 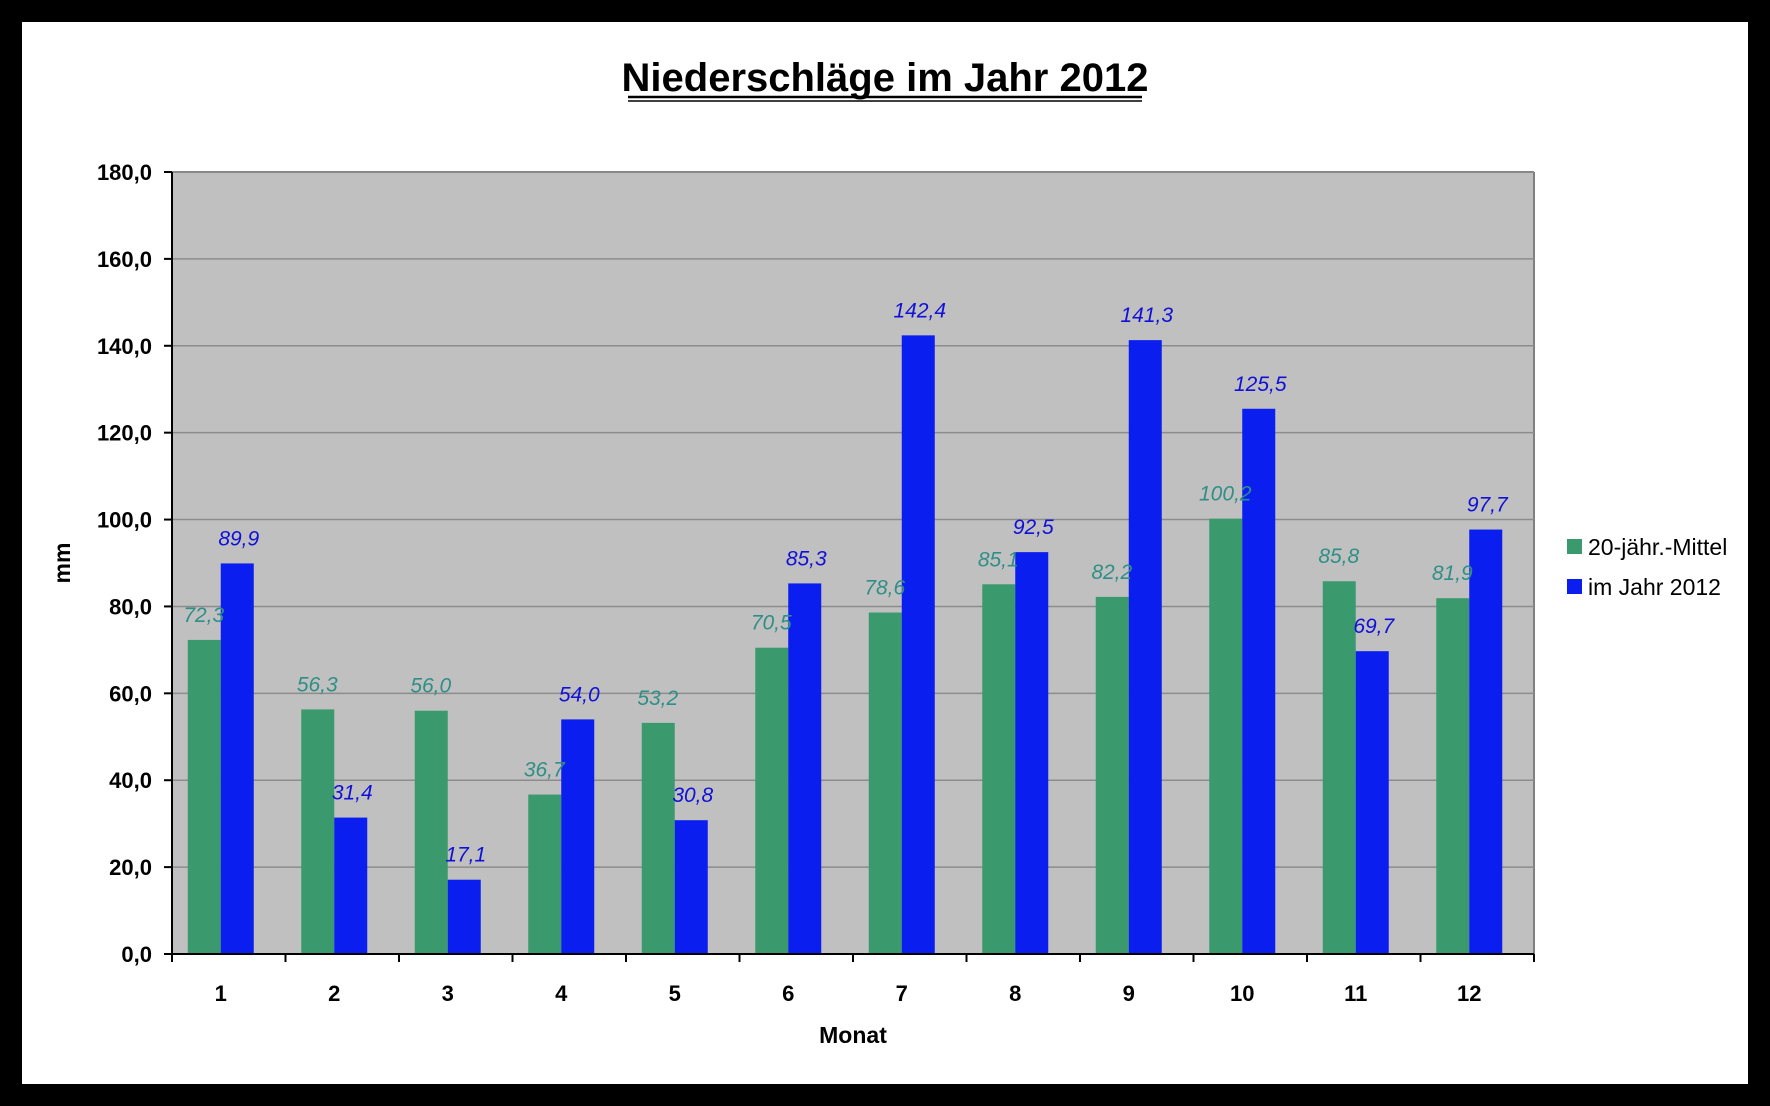 What do you see at coordinates (1033, 527) in the screenshot?
I see `data-label-2012: 92,5` at bounding box center [1033, 527].